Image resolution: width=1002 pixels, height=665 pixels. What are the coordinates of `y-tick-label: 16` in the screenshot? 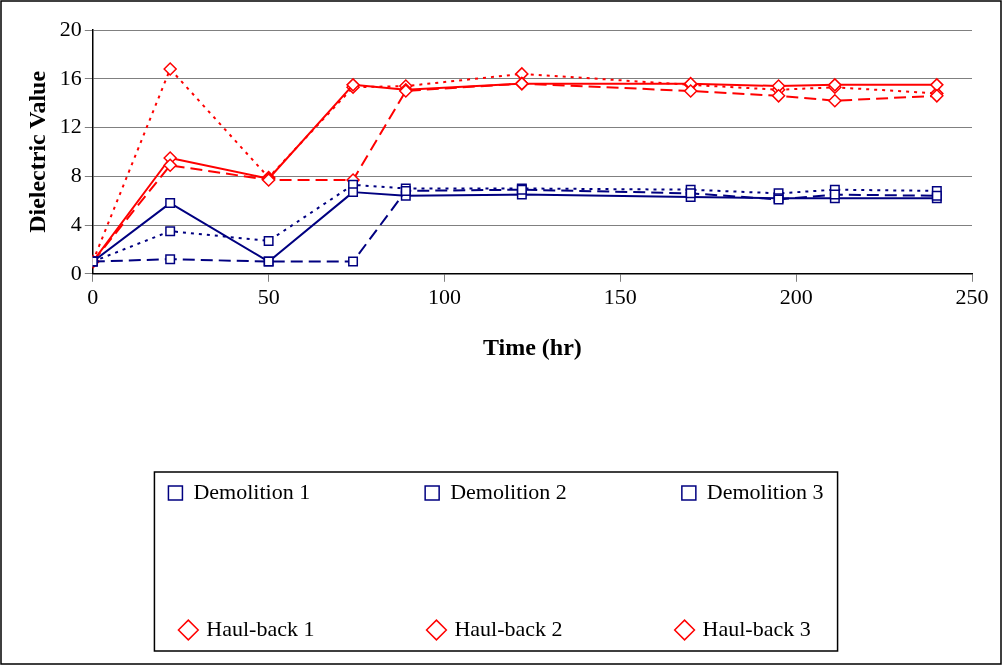 It's located at (70, 77).